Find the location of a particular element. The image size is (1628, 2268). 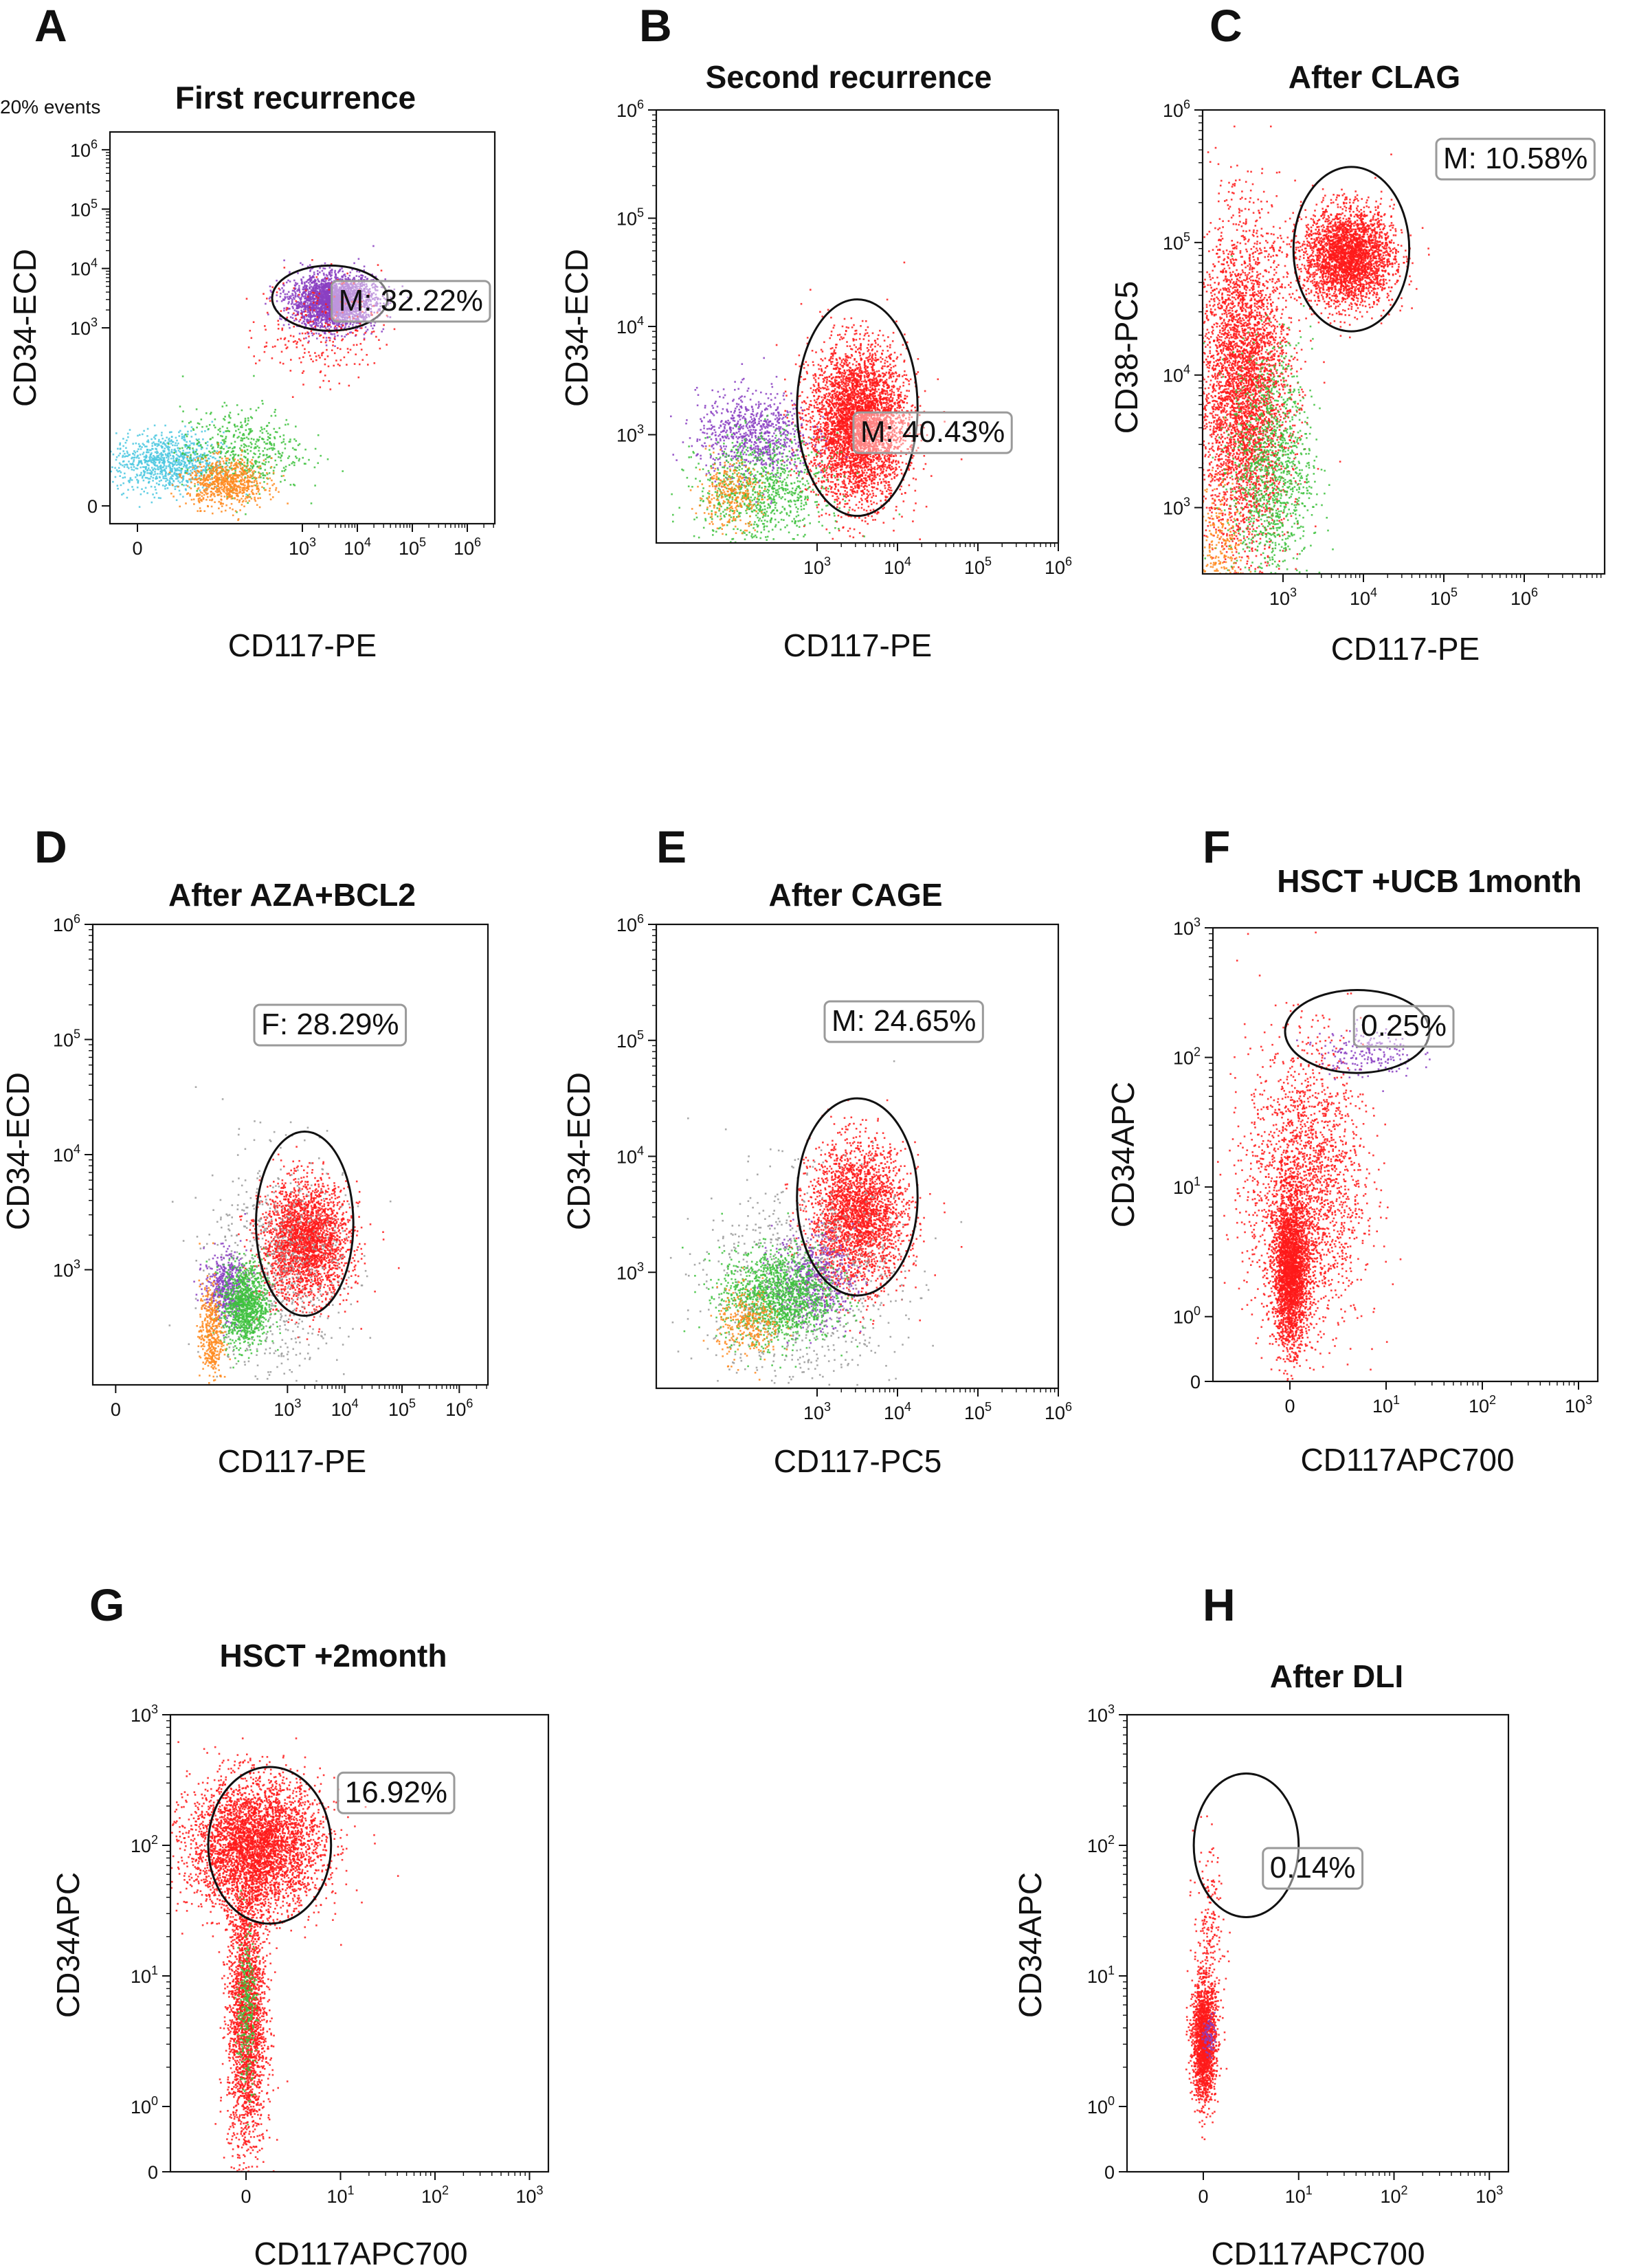

gate-percent-label: M: 32.22% is located at coordinates (411, 301).